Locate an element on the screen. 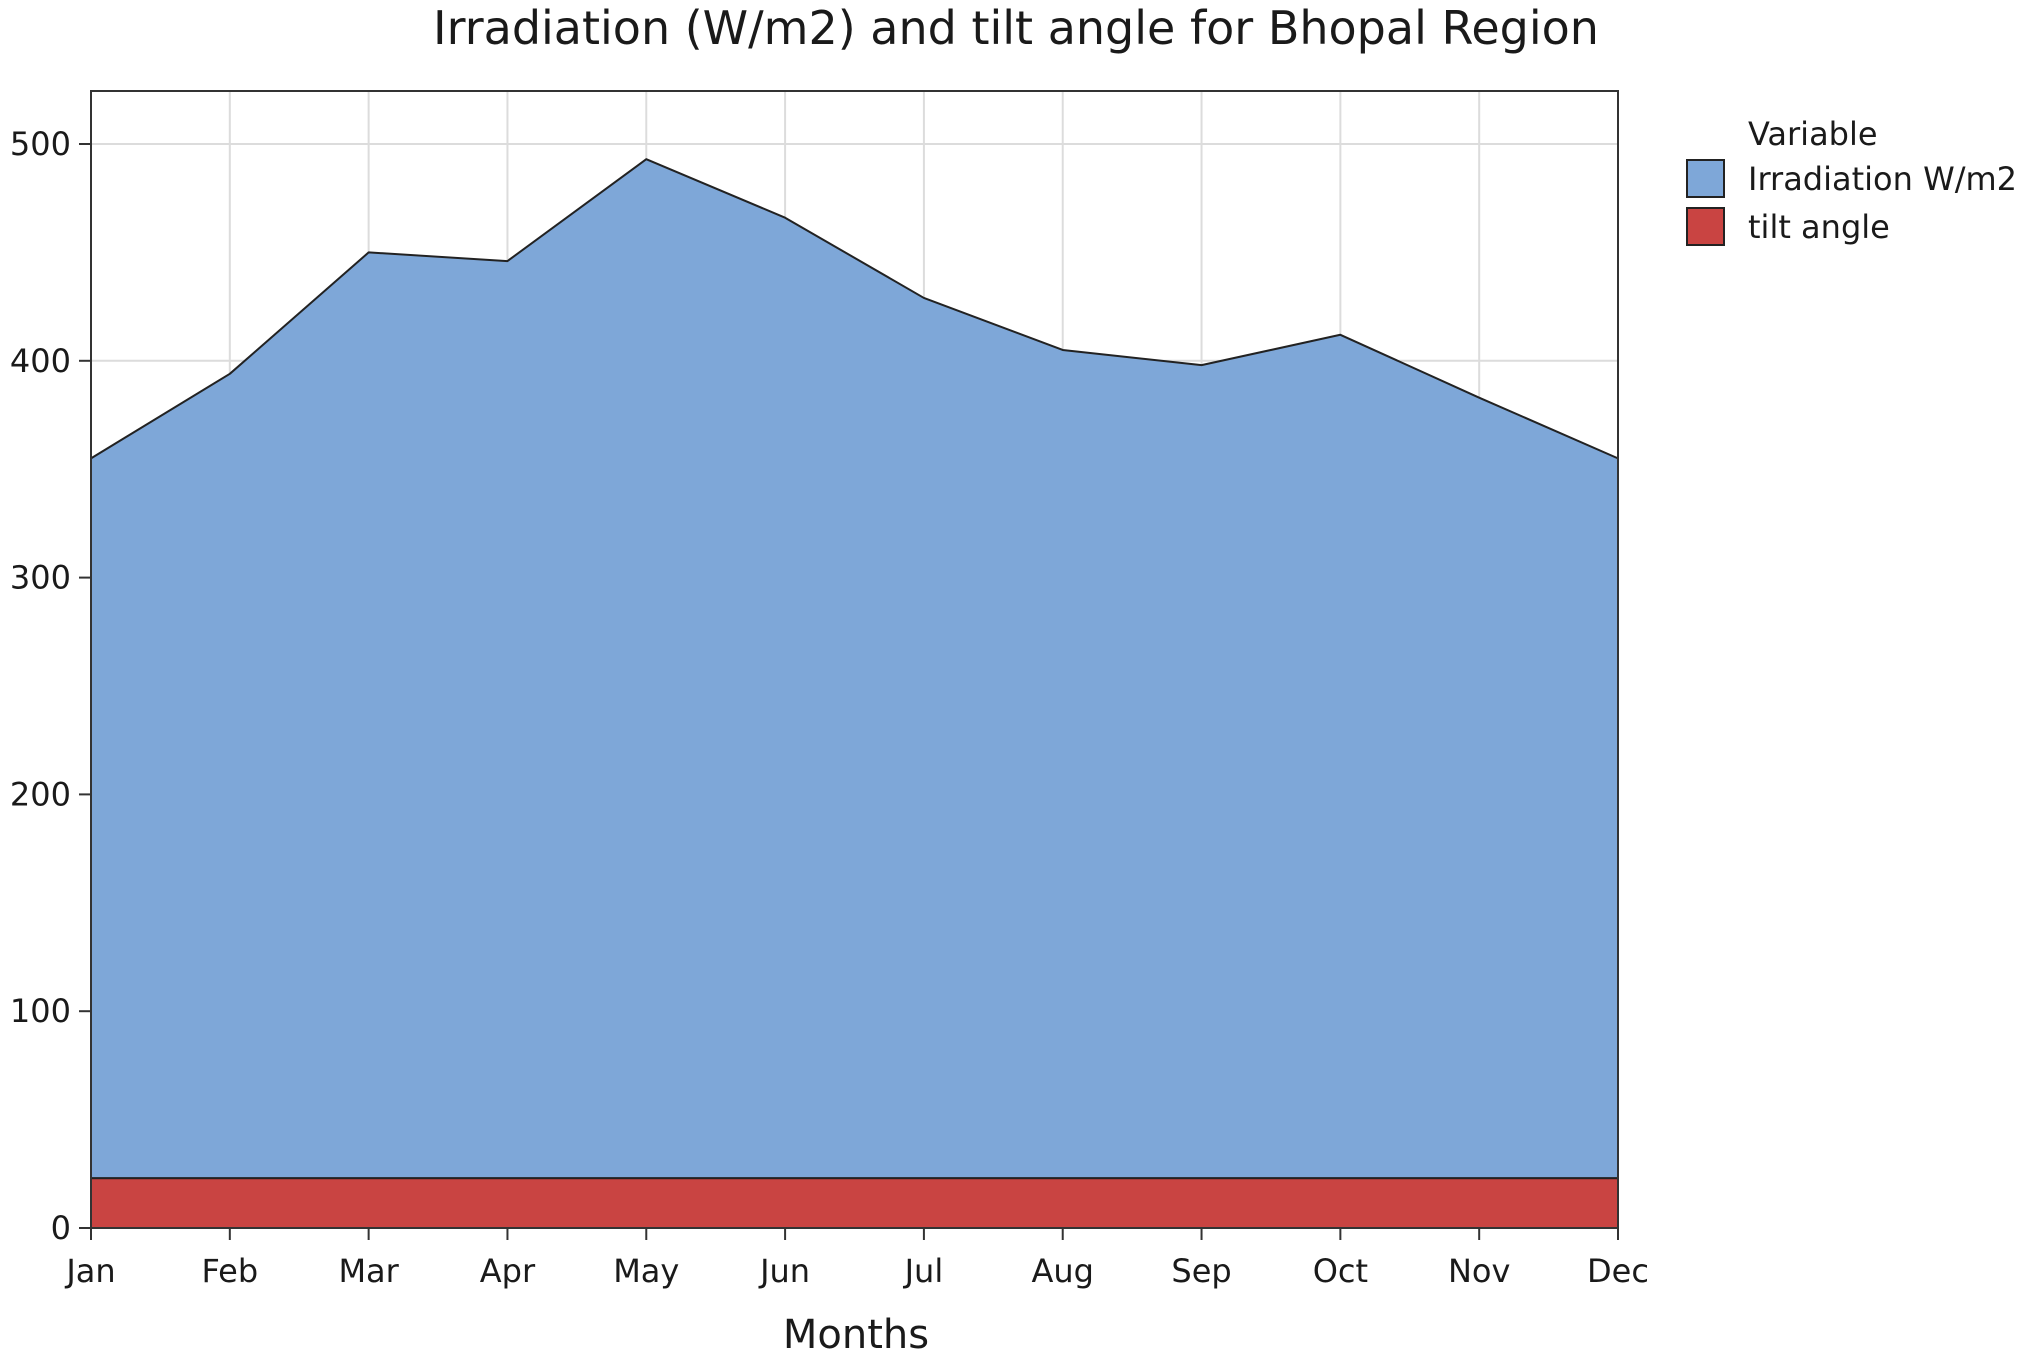 Image resolution: width=2033 pixels, height=1361 pixels. y-tick-label-400: 400 is located at coordinates (40, 361).